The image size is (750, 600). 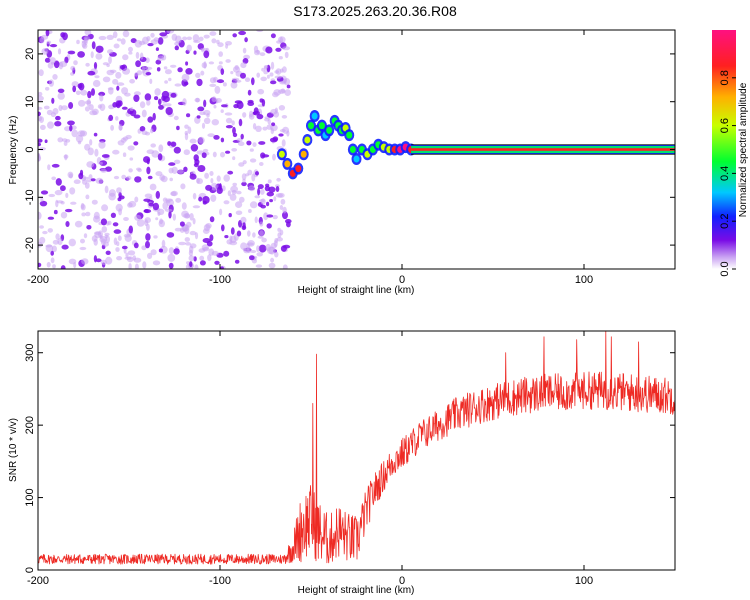 What do you see at coordinates (584, 581) in the screenshot?
I see `snr-xtick-label: 100` at bounding box center [584, 581].